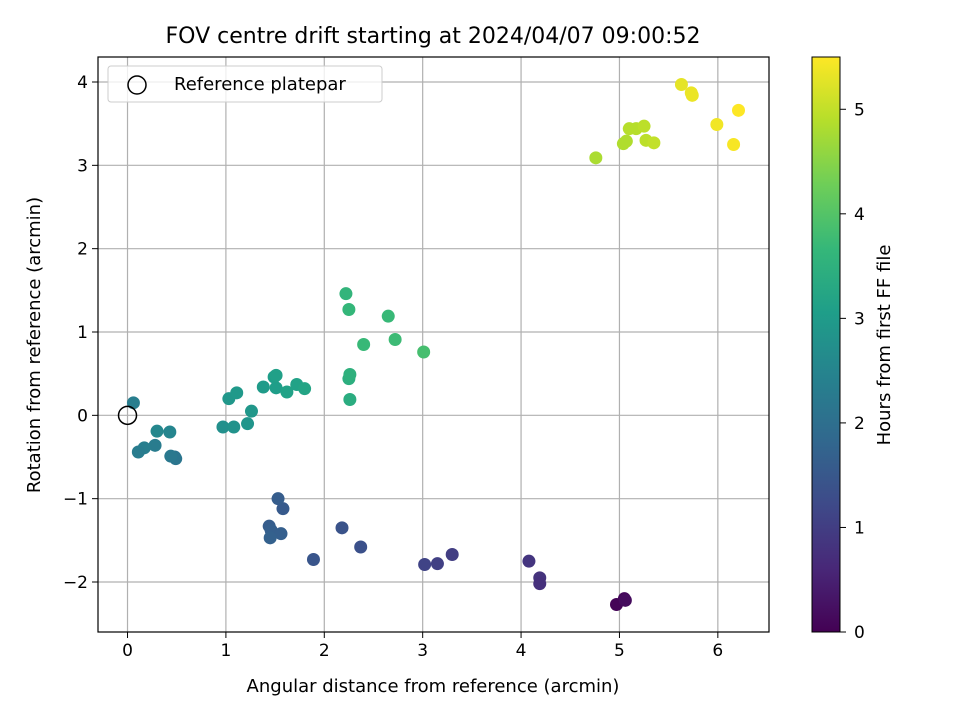 Image resolution: width=960 pixels, height=724 pixels. I want to click on colorbar-frame, so click(826, 344).